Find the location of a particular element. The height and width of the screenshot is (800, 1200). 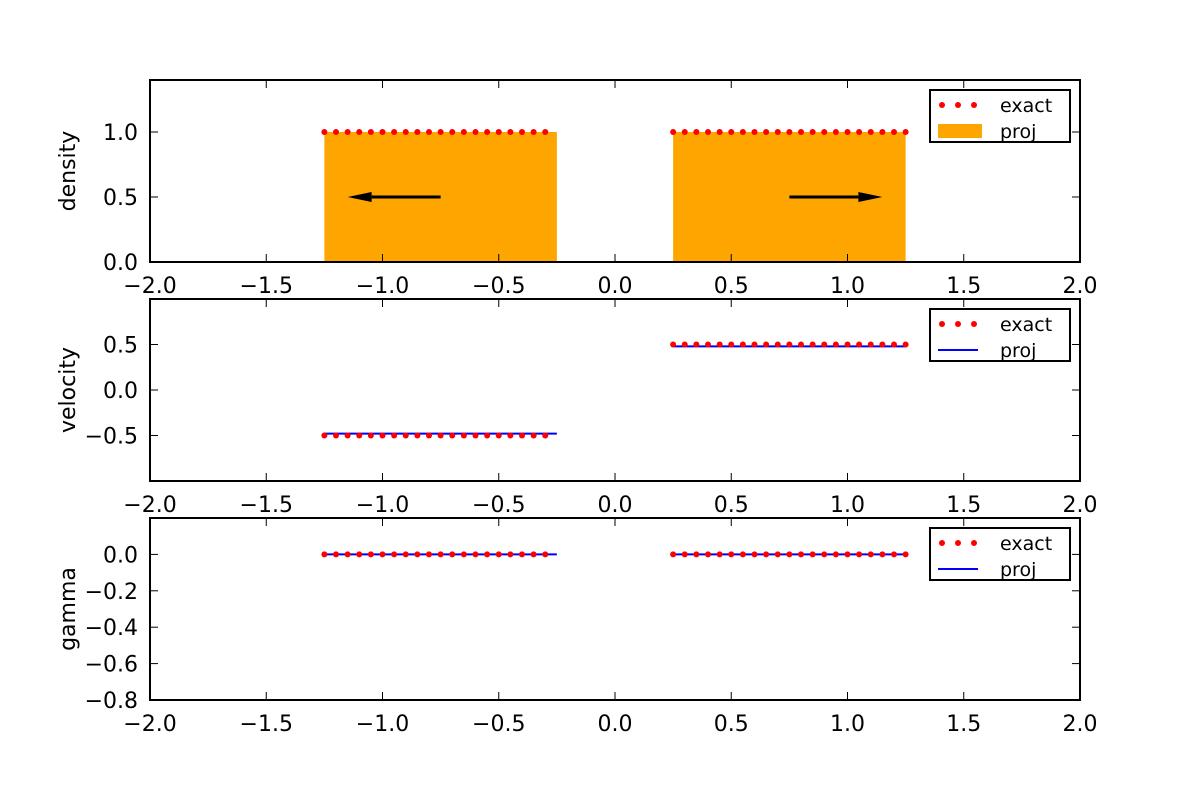

left-arrow-head is located at coordinates (359, 197).